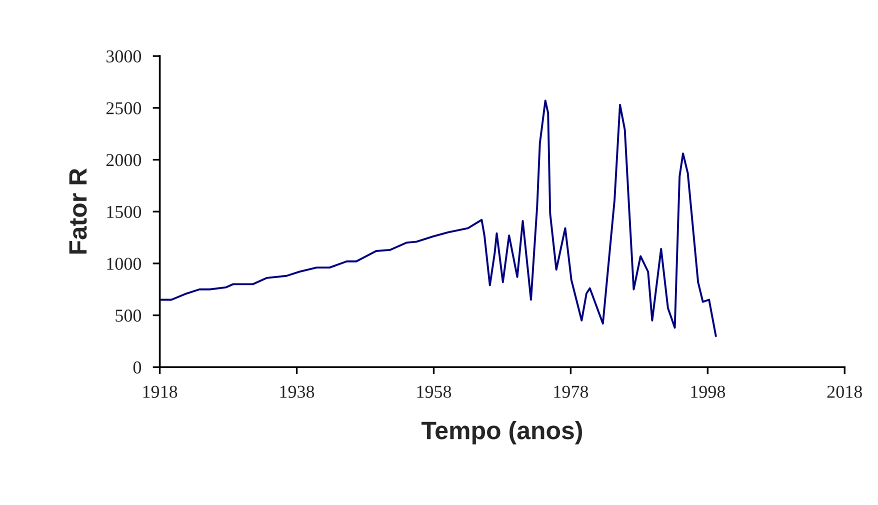 This screenshot has height=505, width=878. Describe the element at coordinates (571, 392) in the screenshot. I see `x-tick-label: 1978` at that location.